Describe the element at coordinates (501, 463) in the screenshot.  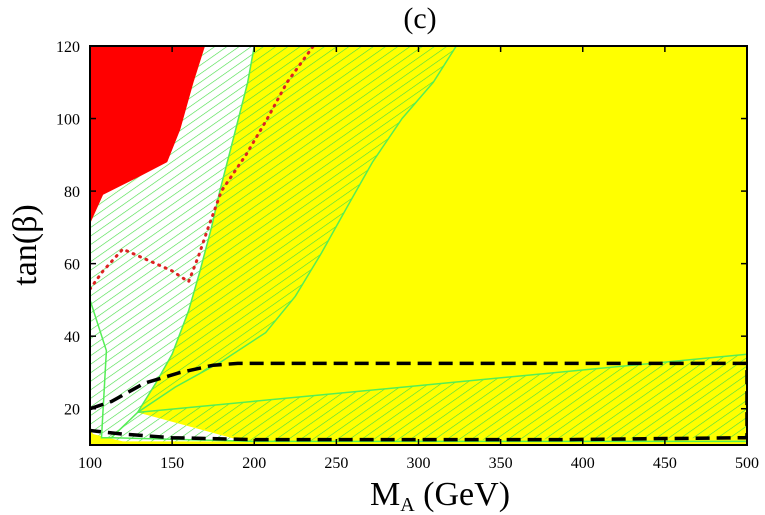
I see `x-tick-label: 350` at that location.